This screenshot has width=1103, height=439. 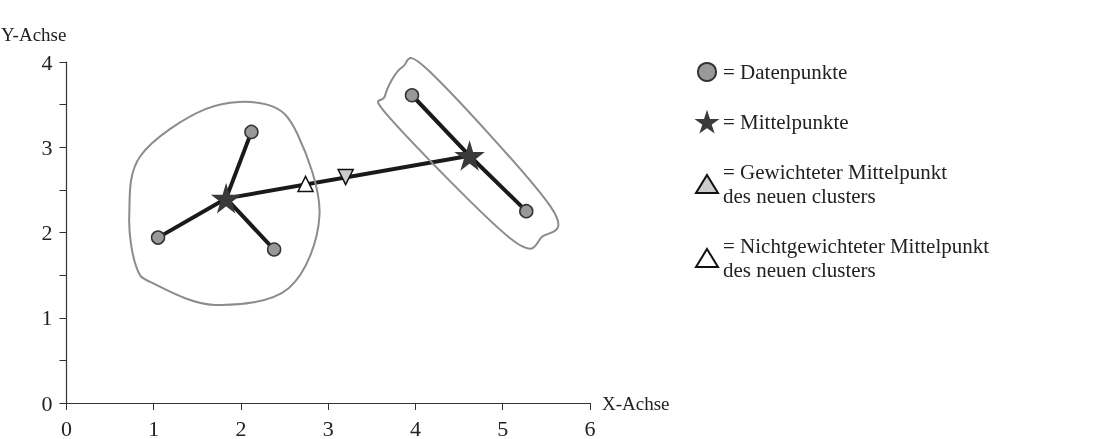 I want to click on x-axis-title: X-Achse, so click(x=636, y=403).